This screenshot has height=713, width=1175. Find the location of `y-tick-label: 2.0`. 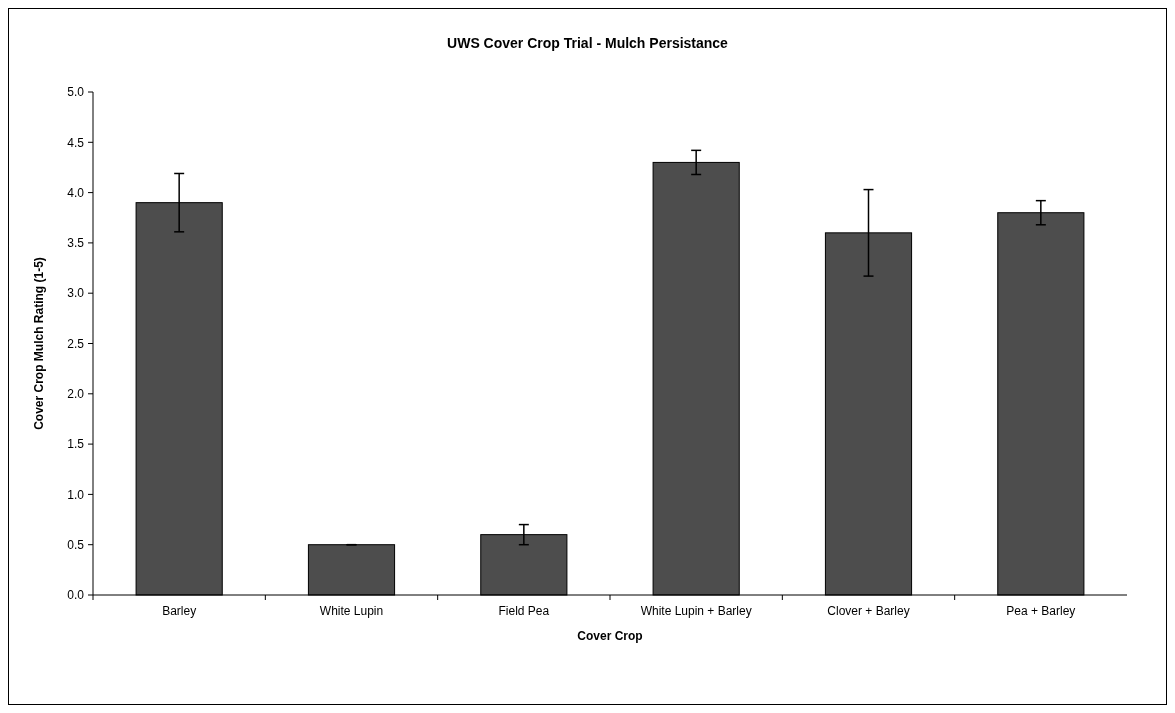

y-tick-label: 2.0 is located at coordinates (76, 394).